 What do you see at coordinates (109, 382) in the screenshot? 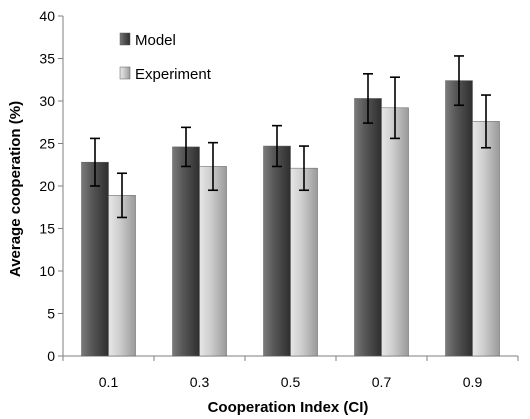
I see `x-tick-label: 0.1` at bounding box center [109, 382].